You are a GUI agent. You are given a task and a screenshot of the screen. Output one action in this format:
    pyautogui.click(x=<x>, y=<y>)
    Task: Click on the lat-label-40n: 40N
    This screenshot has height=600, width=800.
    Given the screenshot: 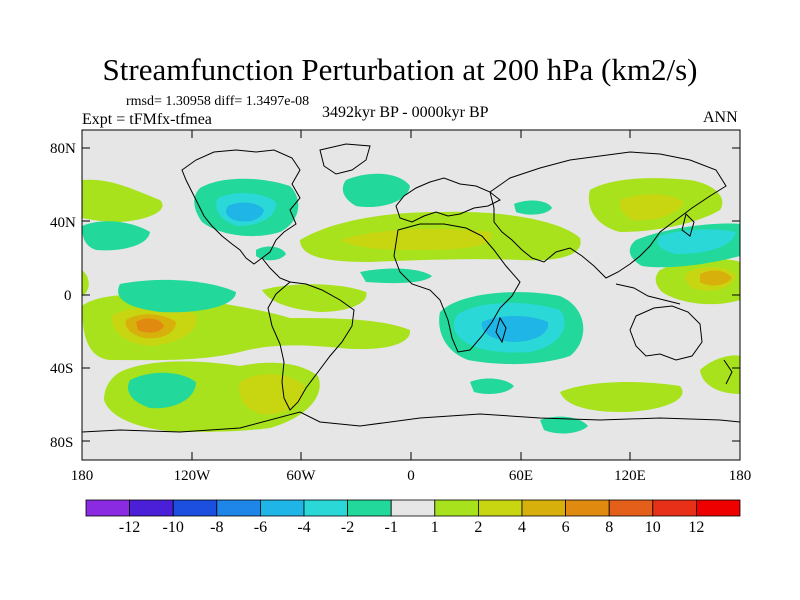 What is the action you would take?
    pyautogui.click(x=63, y=223)
    